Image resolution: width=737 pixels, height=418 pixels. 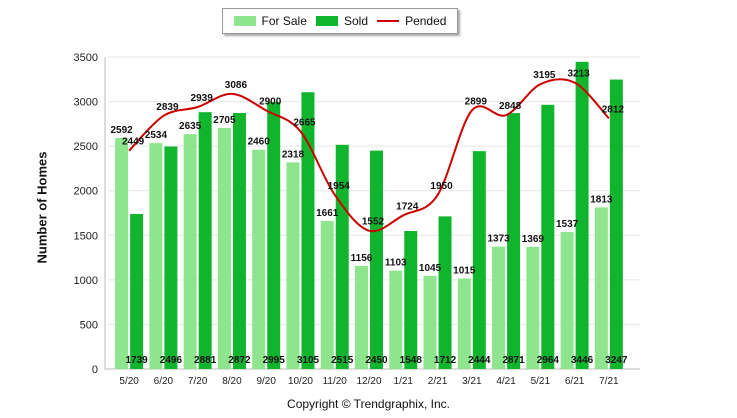 I want to click on x-tick-label: 10/20, so click(x=300, y=381).